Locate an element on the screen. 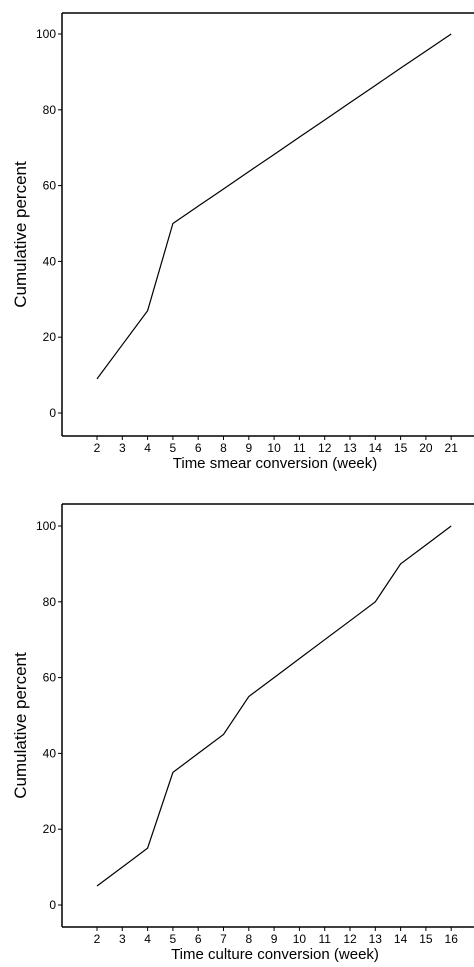 The width and height of the screenshot is (474, 967). x-axis-title: Time culture conversion (week) is located at coordinates (275, 954).